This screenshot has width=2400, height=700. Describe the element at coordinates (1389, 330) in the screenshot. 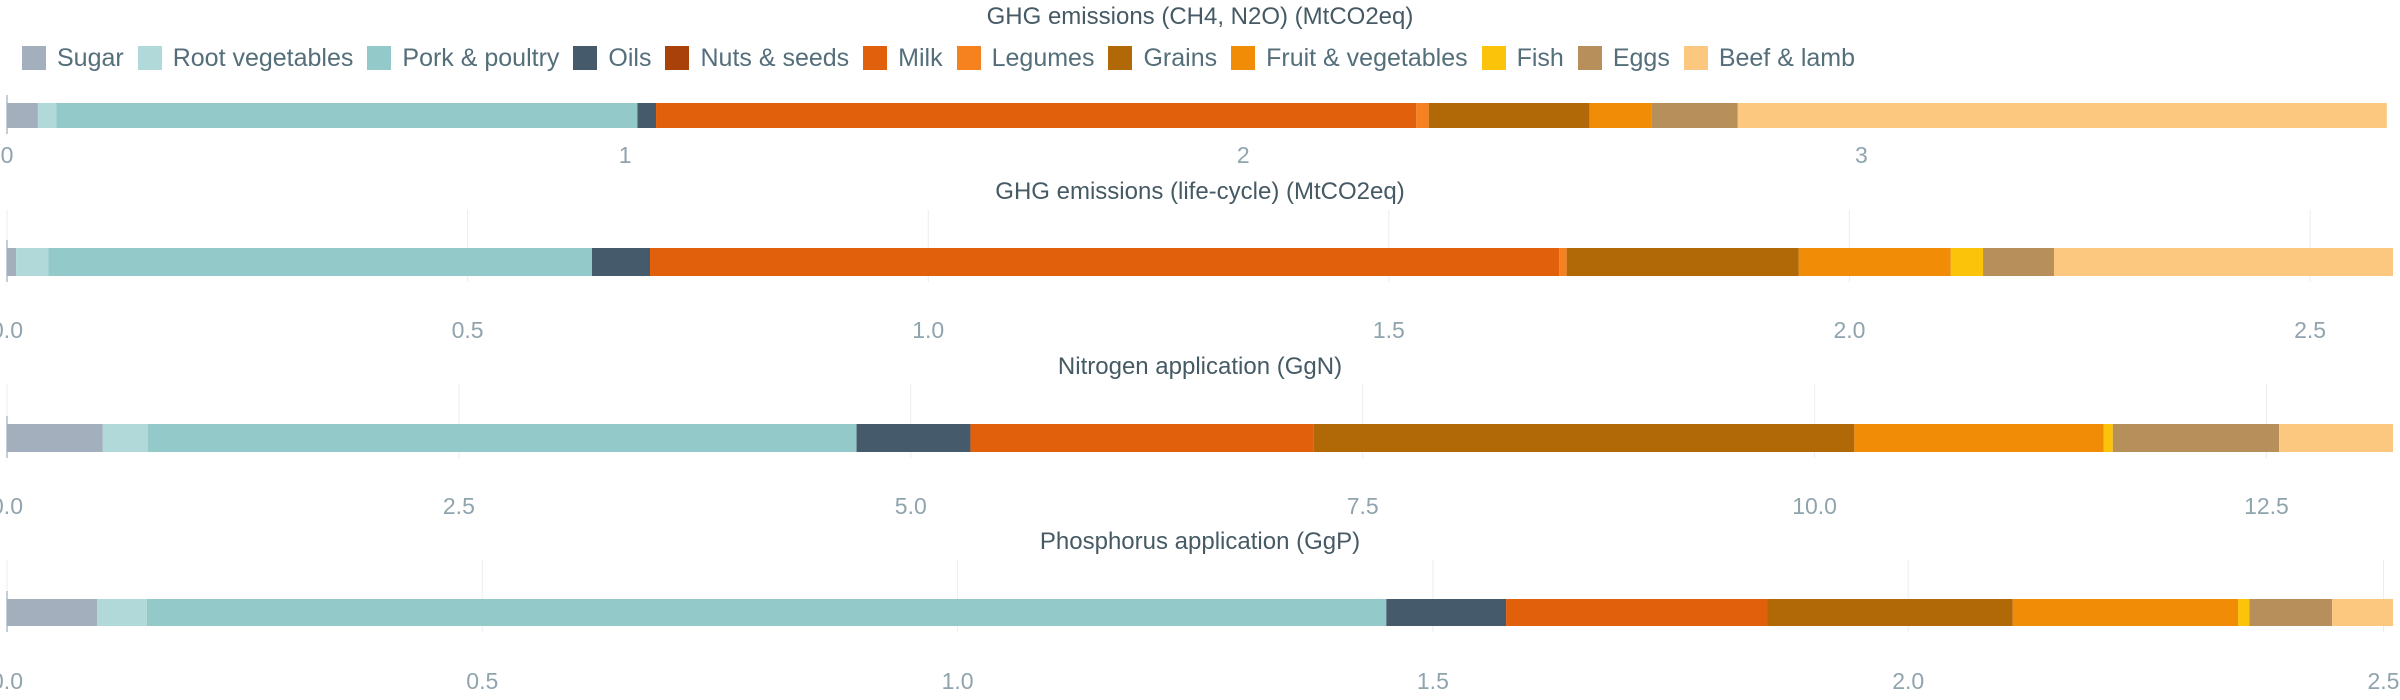

I see `tick-label: 1.5` at that location.